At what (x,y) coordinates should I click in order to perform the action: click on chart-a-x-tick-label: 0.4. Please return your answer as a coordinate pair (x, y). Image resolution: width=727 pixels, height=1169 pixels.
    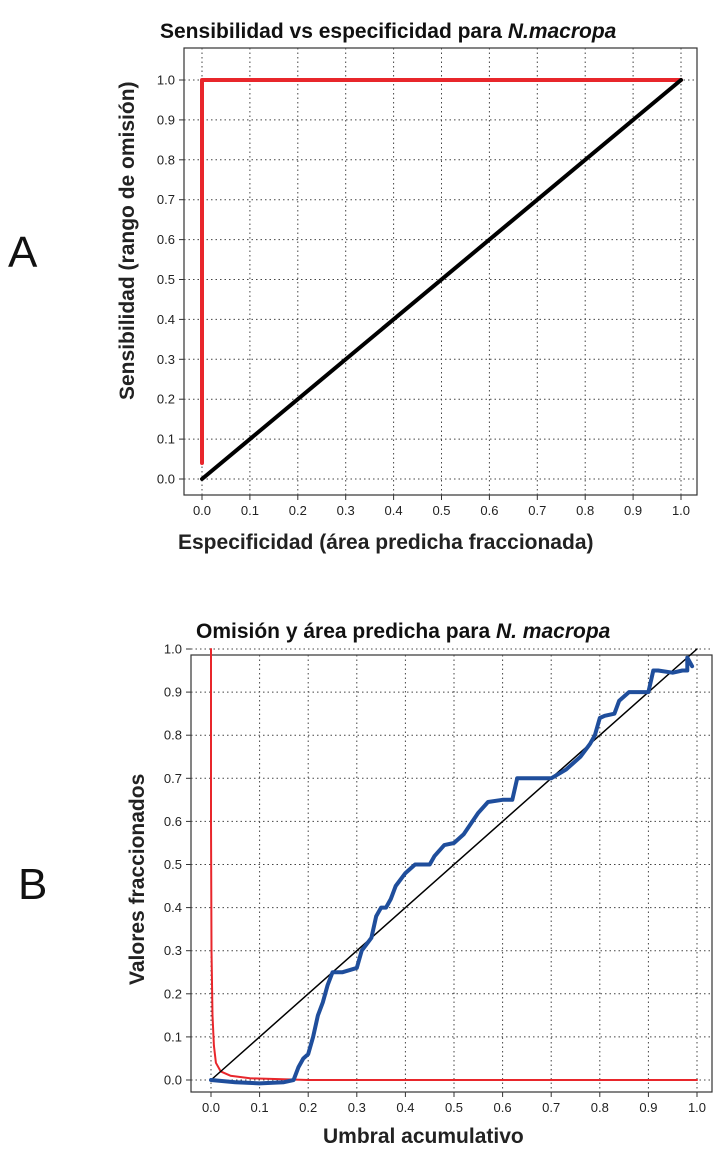
    Looking at the image, I should click on (394, 510).